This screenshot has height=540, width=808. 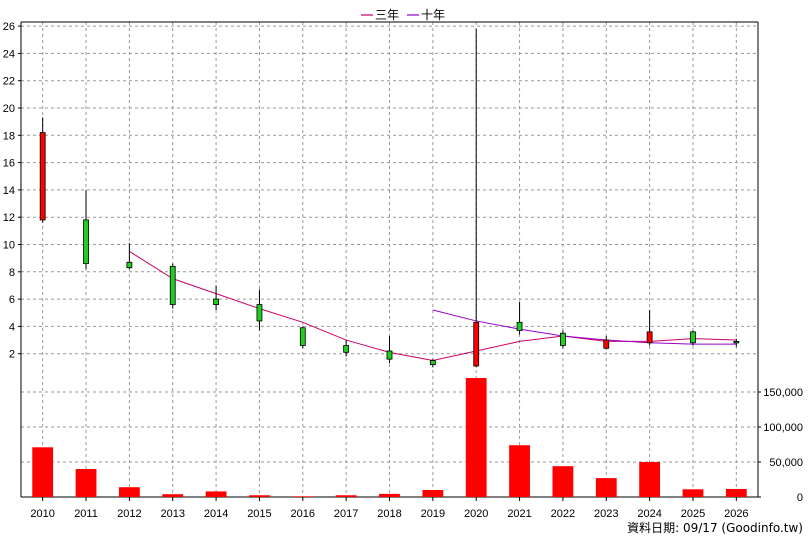 I want to click on volume-tick-label: 50,000, so click(x=786, y=463).